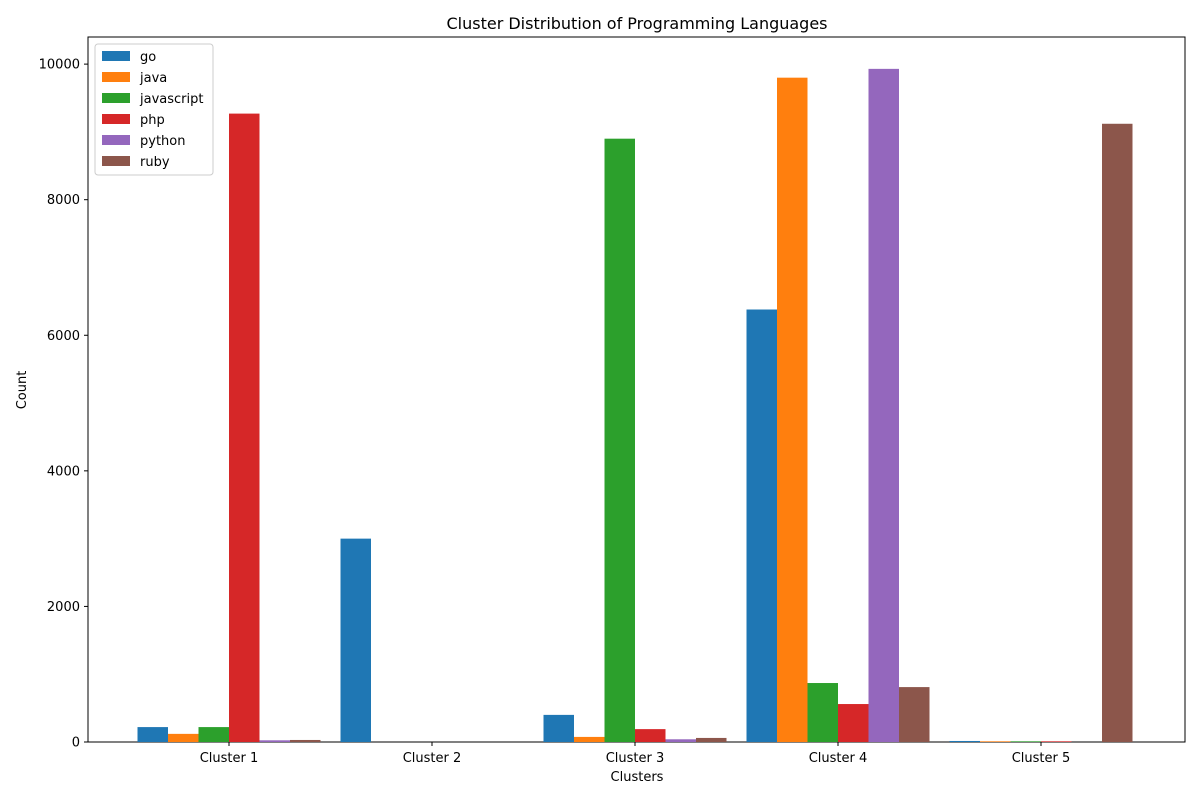 The image size is (1200, 800). What do you see at coordinates (432, 758) in the screenshot?
I see `x-tick-label: Cluster 2` at bounding box center [432, 758].